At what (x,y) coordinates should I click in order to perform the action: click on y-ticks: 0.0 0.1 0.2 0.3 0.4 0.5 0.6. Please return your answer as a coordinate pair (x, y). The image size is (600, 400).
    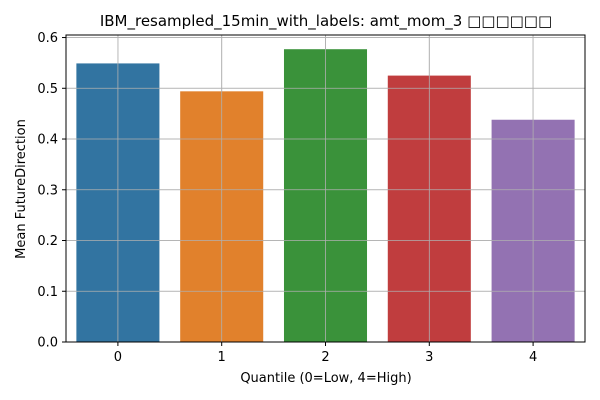
    Looking at the image, I should click on (51, 191).